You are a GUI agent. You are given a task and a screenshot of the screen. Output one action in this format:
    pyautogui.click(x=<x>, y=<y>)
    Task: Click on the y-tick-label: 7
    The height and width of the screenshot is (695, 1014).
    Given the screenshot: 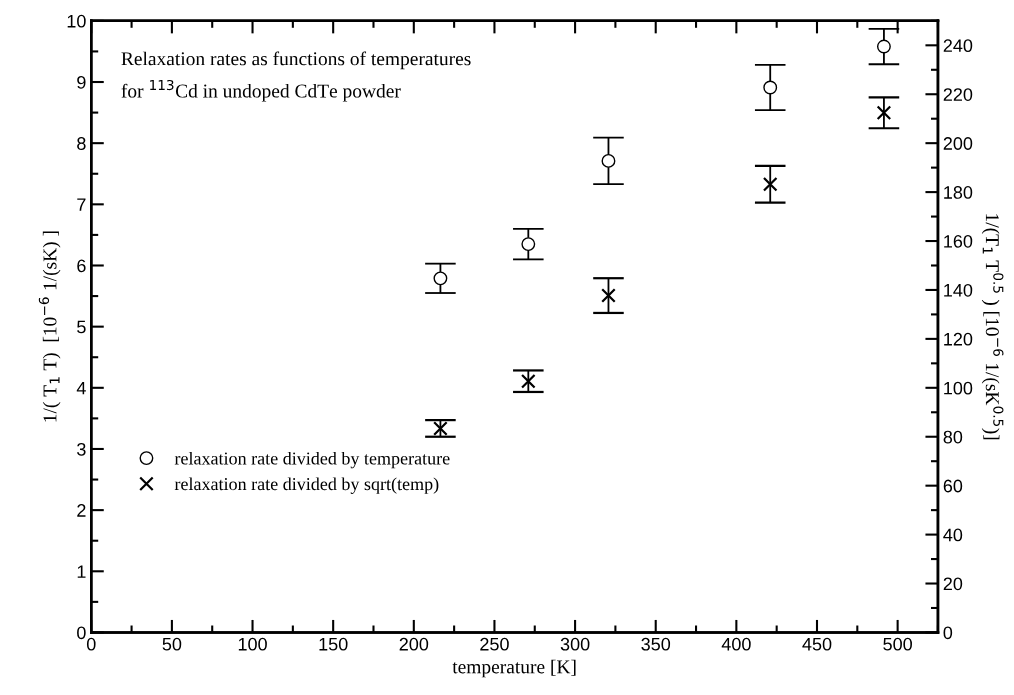 What is the action you would take?
    pyautogui.click(x=81, y=204)
    